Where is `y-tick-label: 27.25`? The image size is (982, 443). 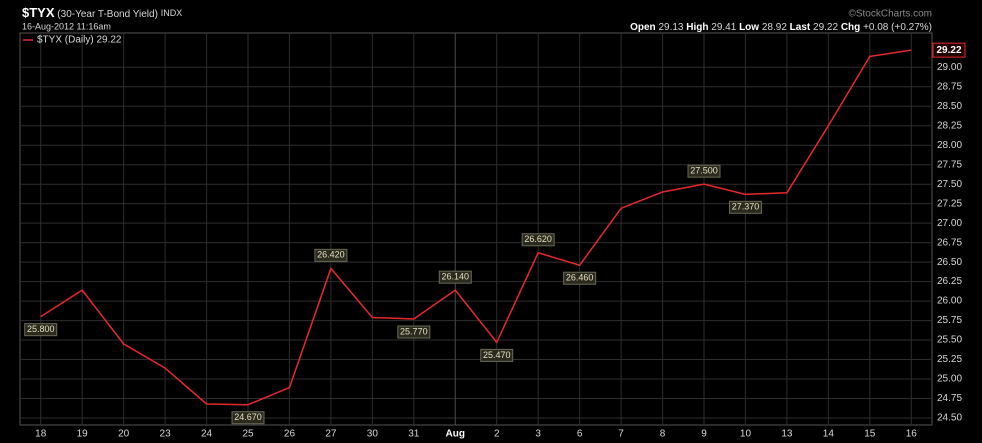
y-tick-label: 27.25 is located at coordinates (949, 203).